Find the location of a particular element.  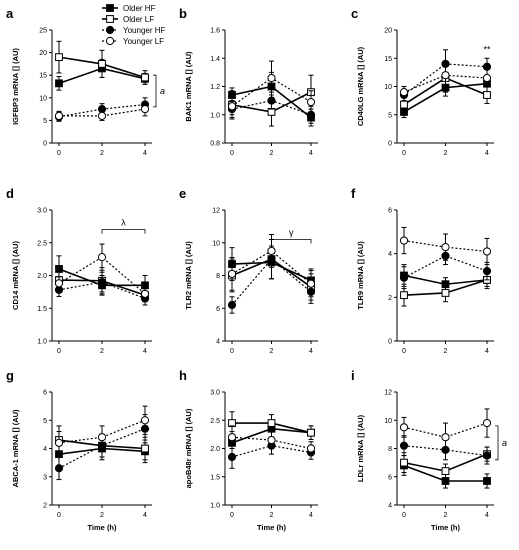

panel-c: c 0 5 10 15 20 0 2 4 CD40LG mRNA [] (AU) ** is located at coordinates (422, 81).